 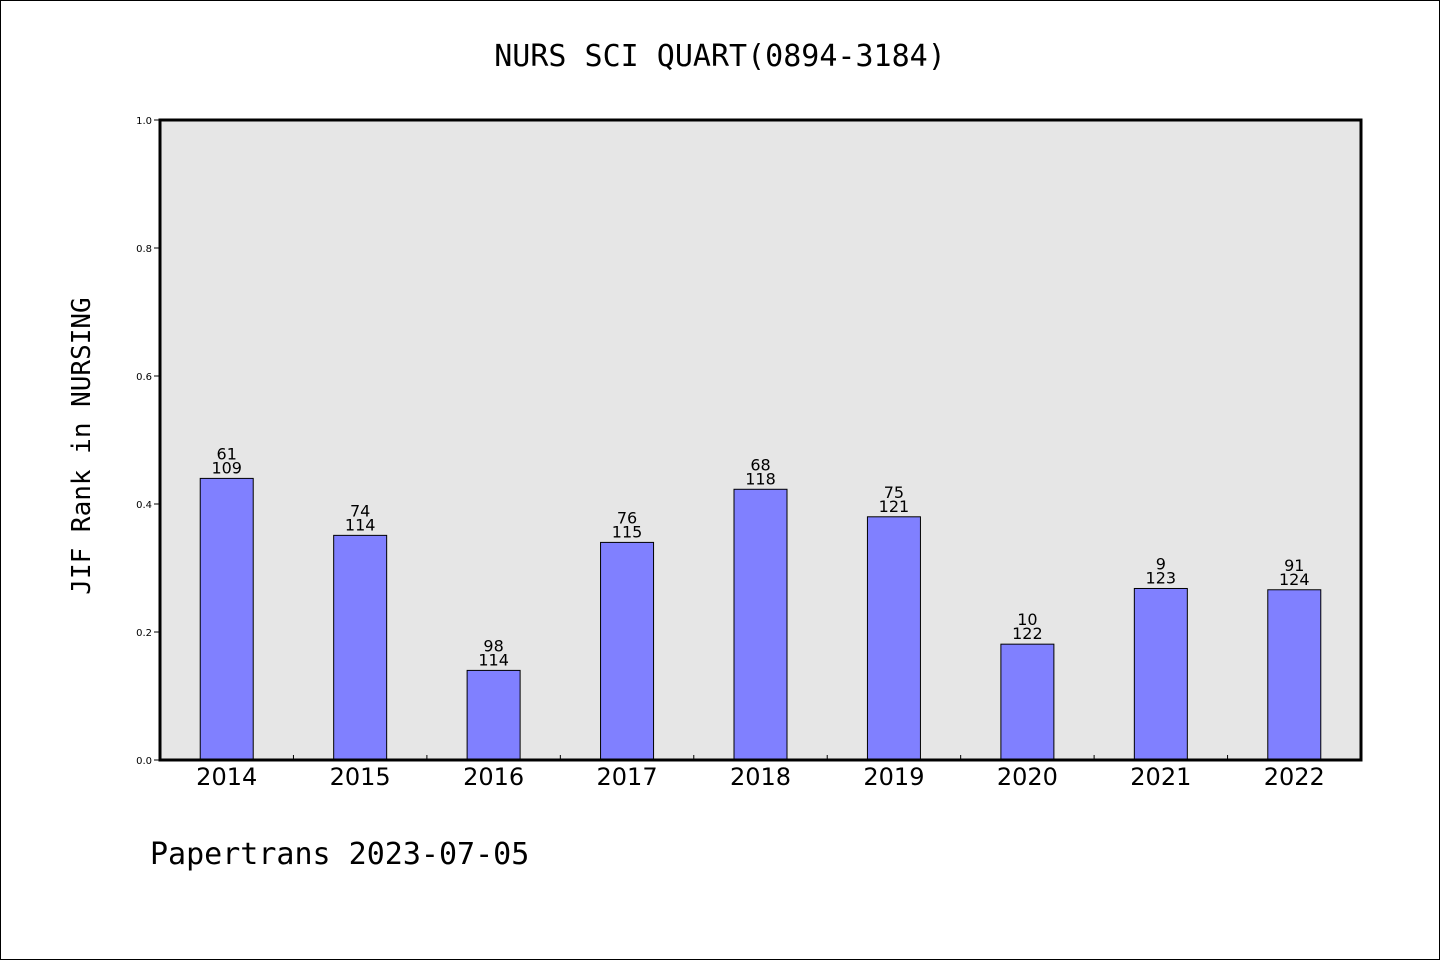 I want to click on bar-total-label: 124, so click(x=1294, y=579).